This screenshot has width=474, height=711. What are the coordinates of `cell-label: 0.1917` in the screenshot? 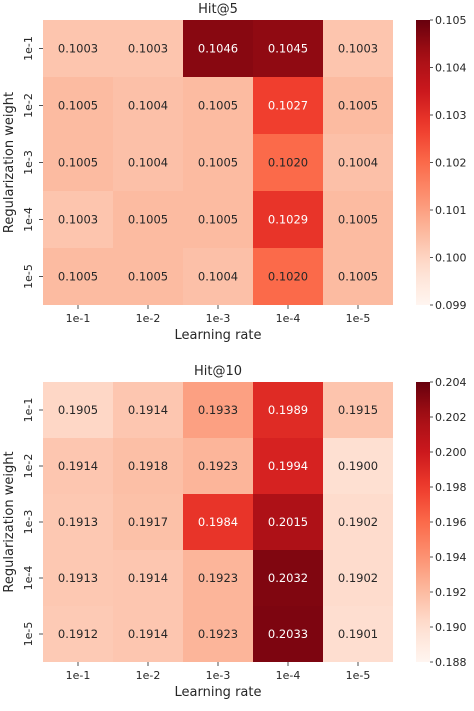 It's located at (148, 522).